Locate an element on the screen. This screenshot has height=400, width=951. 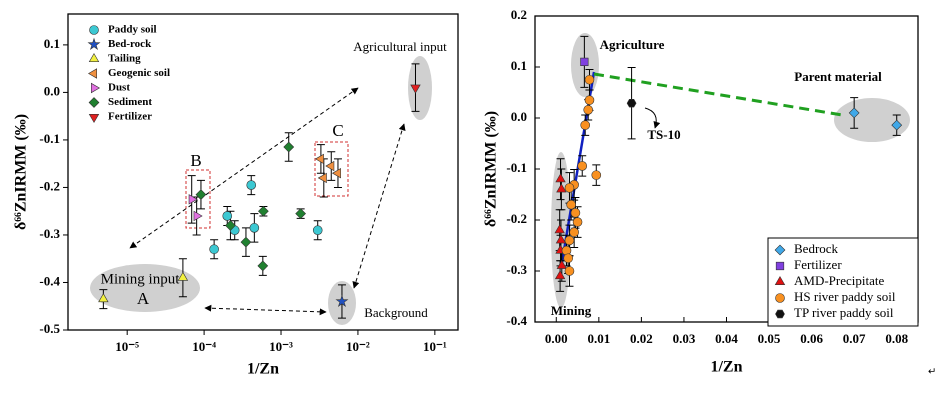
annotation: Background is located at coordinates (396, 312).